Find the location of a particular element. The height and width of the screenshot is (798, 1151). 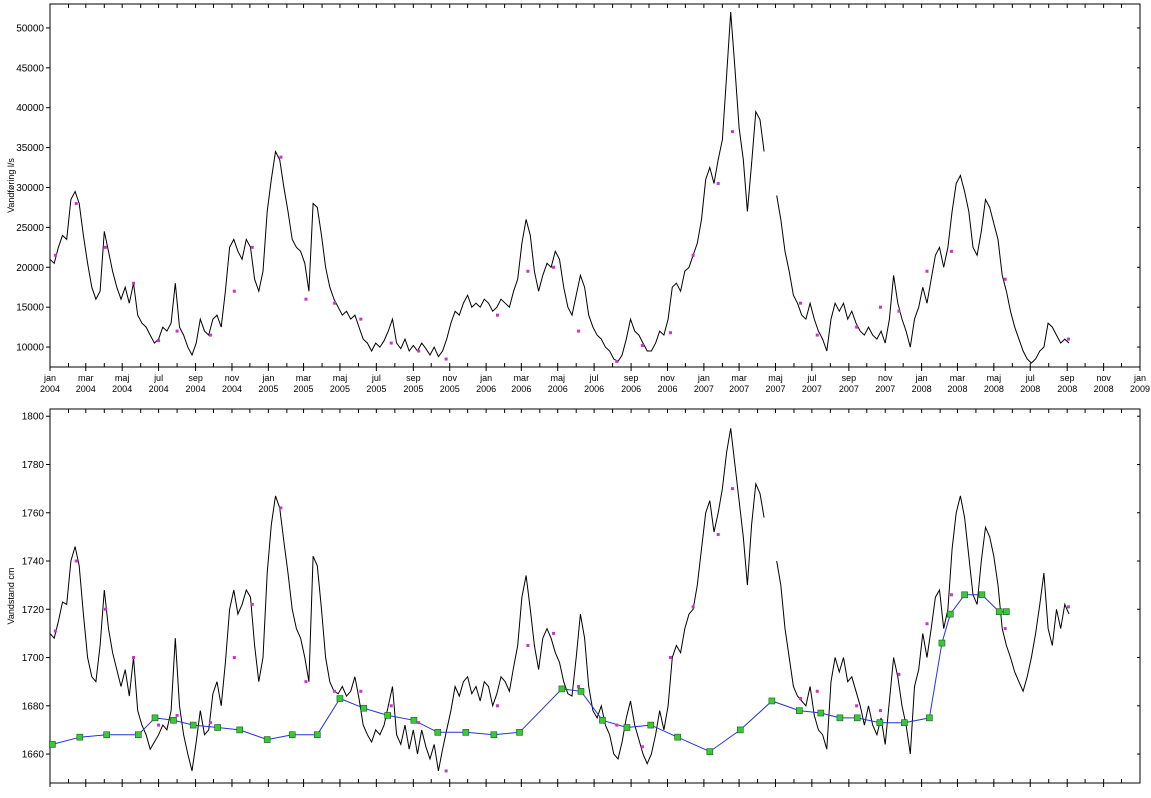

x-tick-label-month: mar is located at coordinates (304, 378).